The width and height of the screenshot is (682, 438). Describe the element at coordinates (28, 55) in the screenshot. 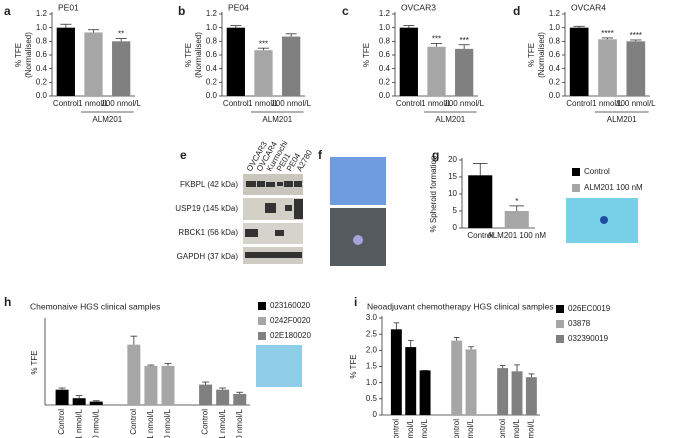

I see `y-axis-label: (Normalised)` at that location.